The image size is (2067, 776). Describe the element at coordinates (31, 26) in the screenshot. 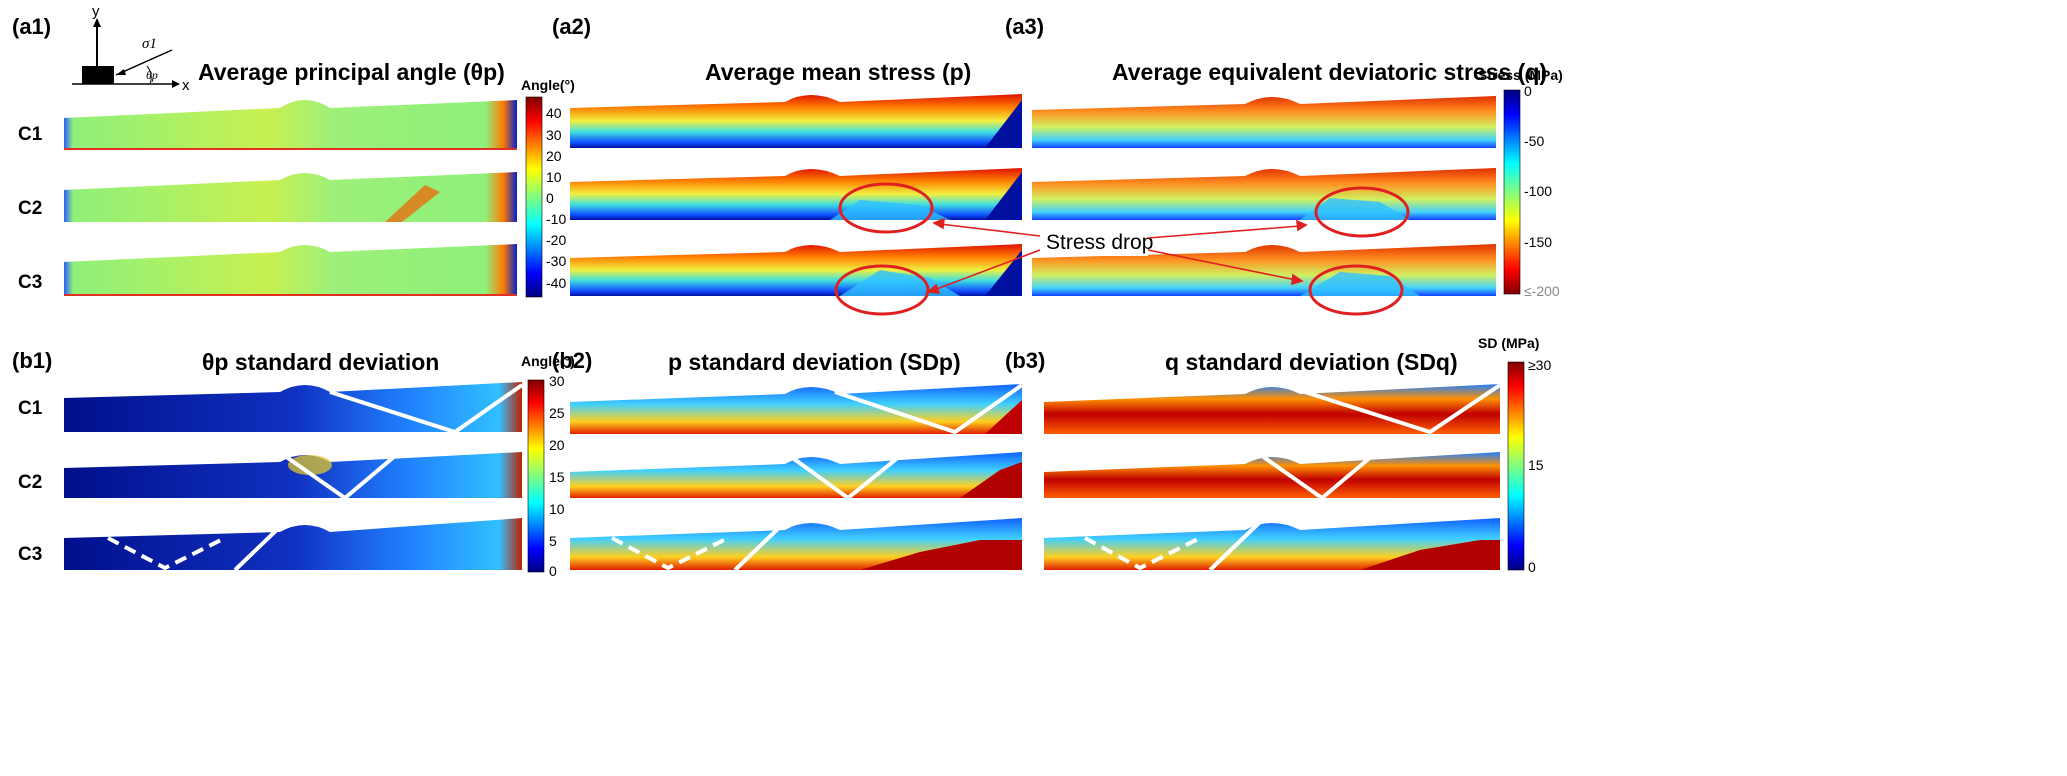

I see `panel-label-a1: (a1)` at that location.